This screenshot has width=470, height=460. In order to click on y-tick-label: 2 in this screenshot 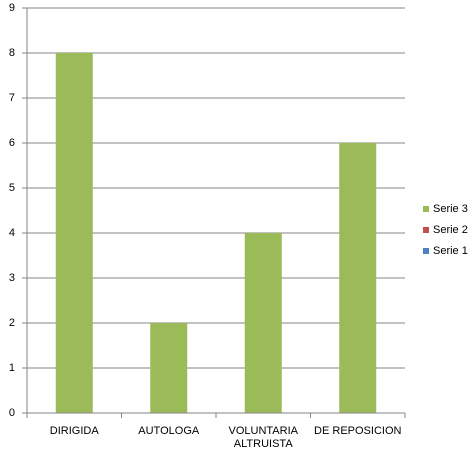, I will do `click(12, 323)`.